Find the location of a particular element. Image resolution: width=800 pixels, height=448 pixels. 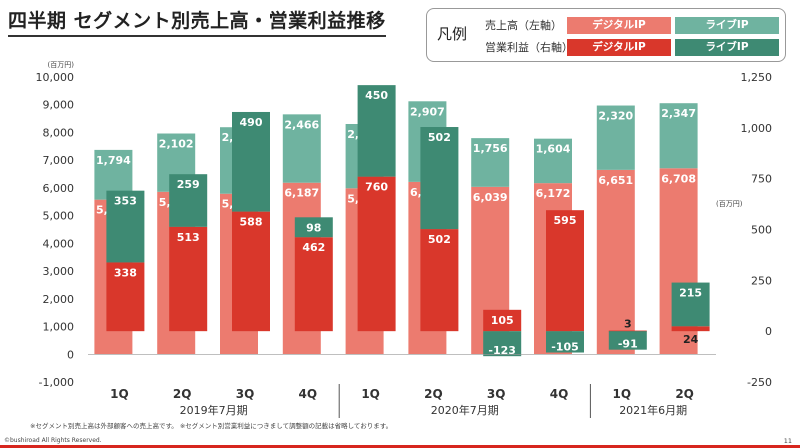

profit-digital-label: 760 is located at coordinates (376, 187).